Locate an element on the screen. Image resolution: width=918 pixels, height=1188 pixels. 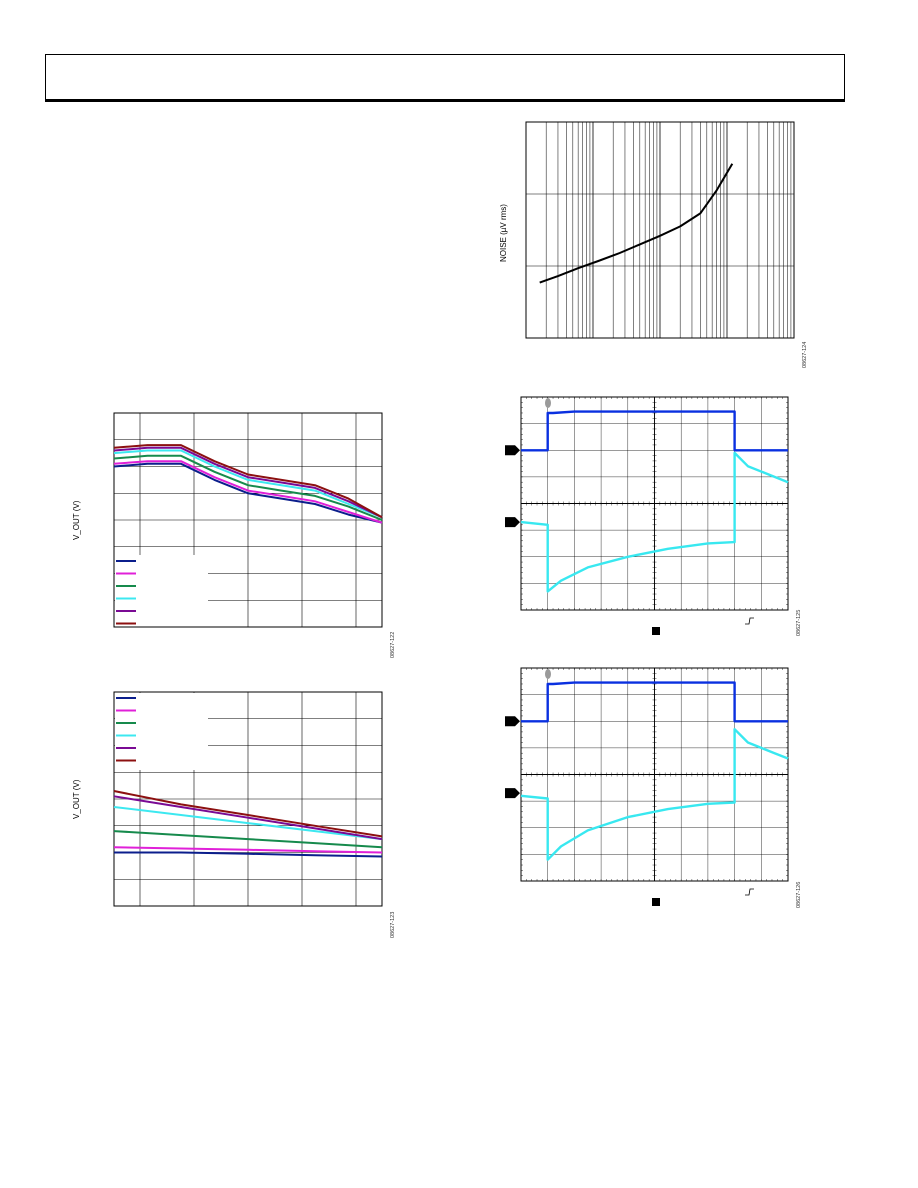
vout-b-ylabel: V_OUT (V) is located at coordinates (76, 799).